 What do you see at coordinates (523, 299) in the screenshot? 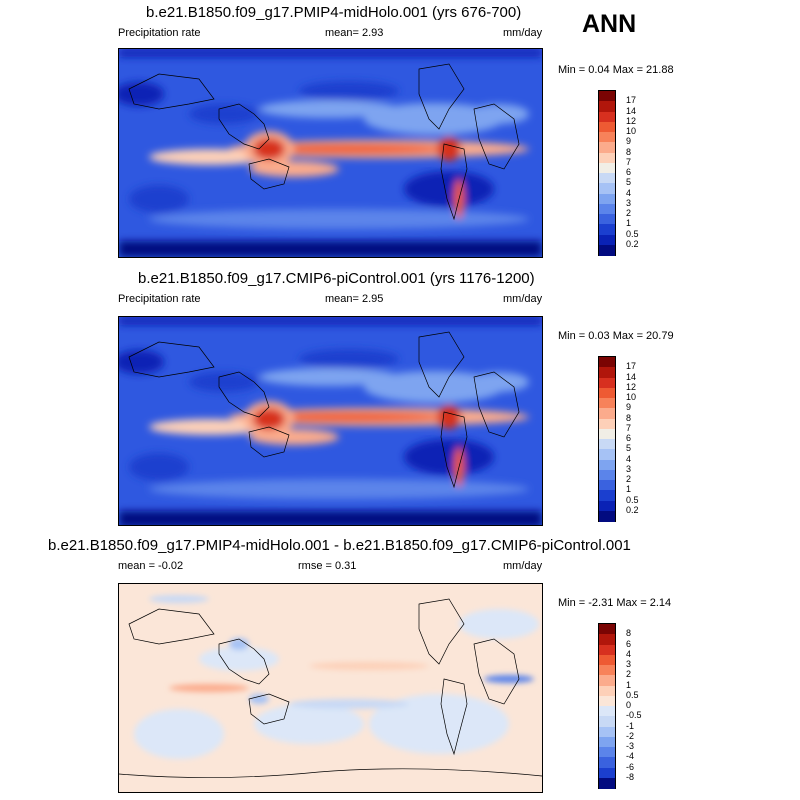
I see `panel2-units: mm/day` at bounding box center [523, 299].